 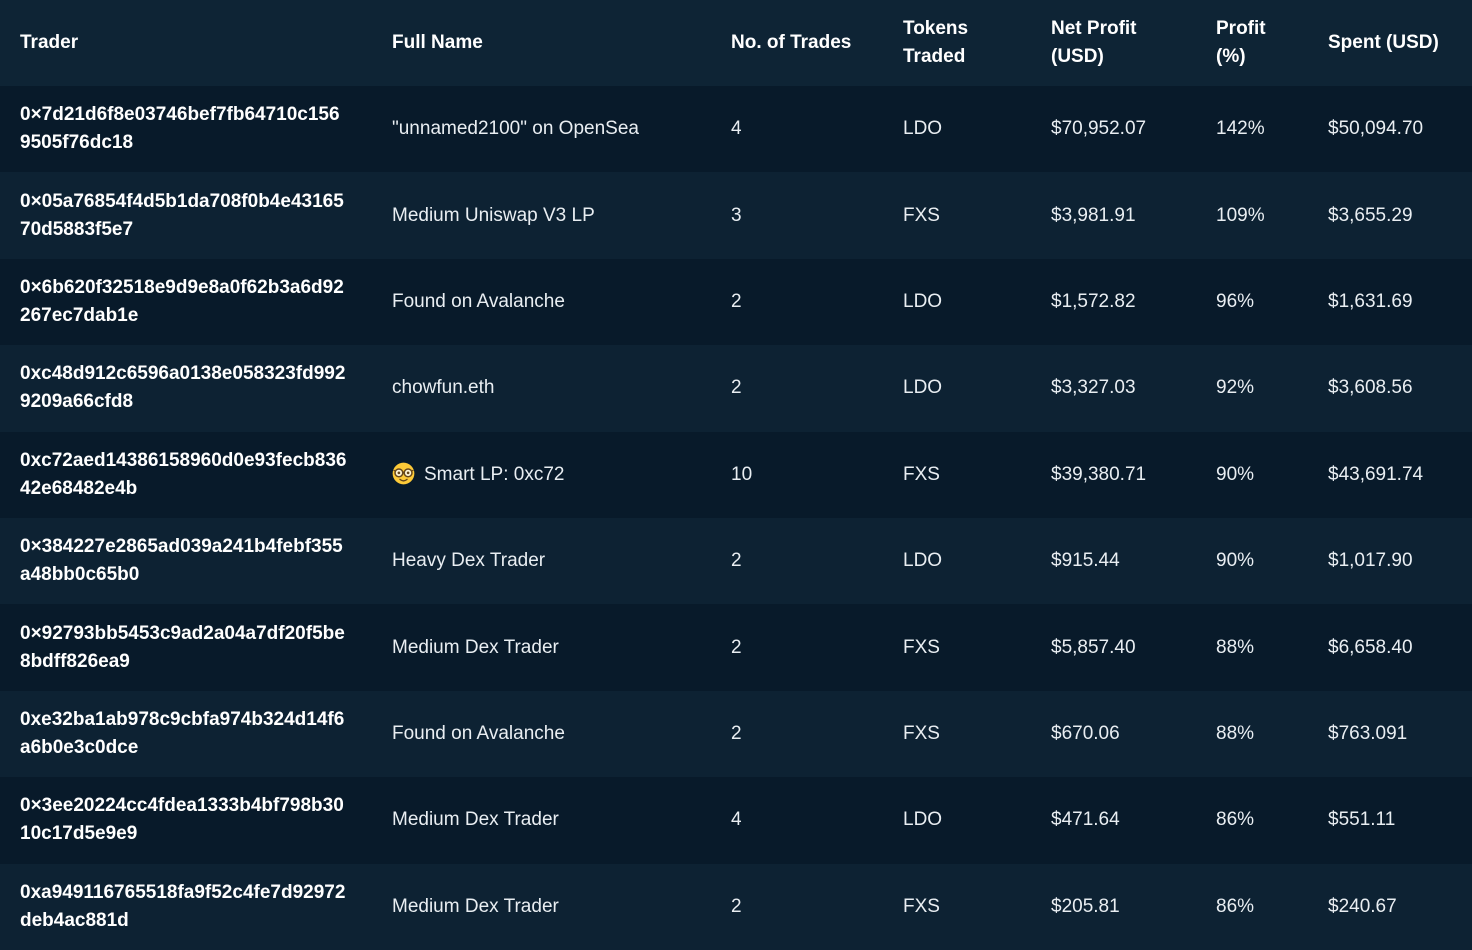 I want to click on cell-net_profit_usd: $3,981.91, so click(x=1093, y=215).